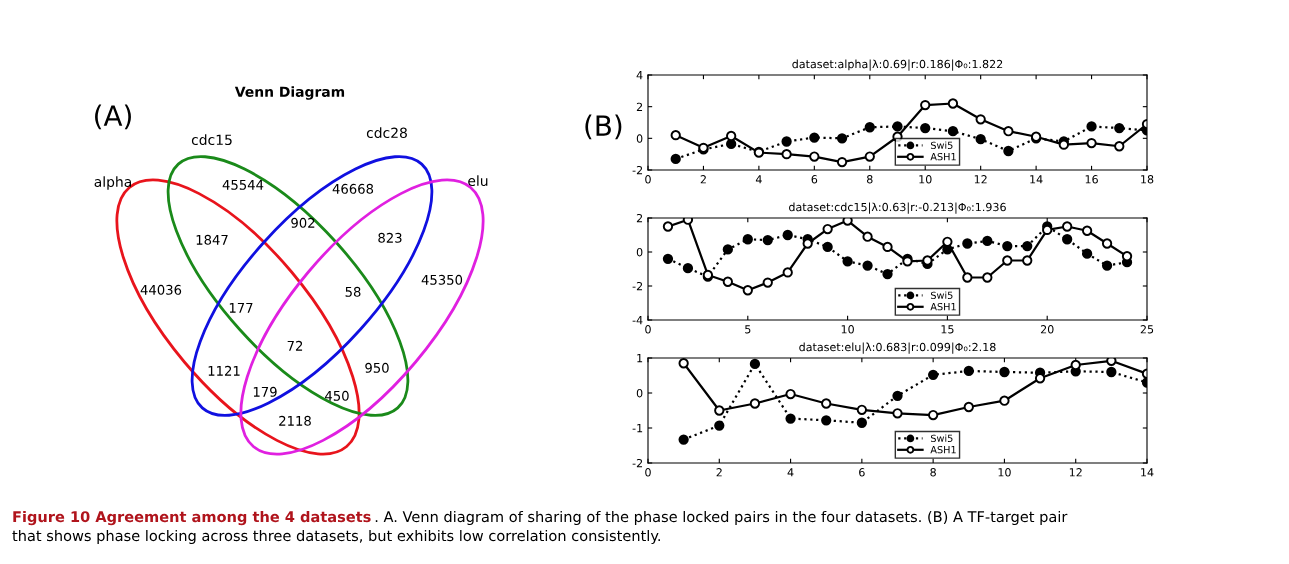  Describe the element at coordinates (639, 75) in the screenshot. I see `y-tick-label: 4` at that location.